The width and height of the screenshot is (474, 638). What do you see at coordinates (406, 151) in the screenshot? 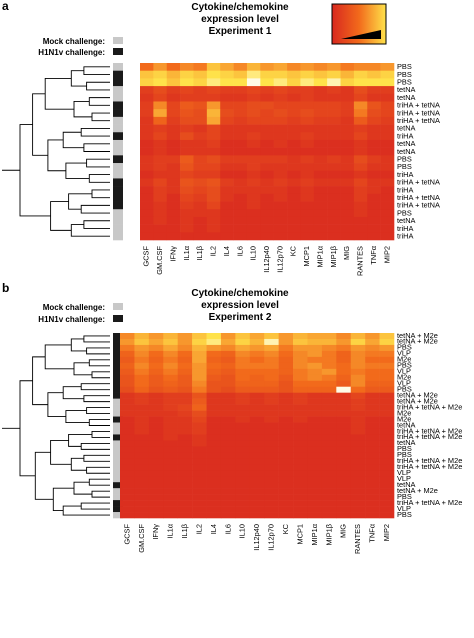
I see `row-label: tetNA` at bounding box center [406, 151].